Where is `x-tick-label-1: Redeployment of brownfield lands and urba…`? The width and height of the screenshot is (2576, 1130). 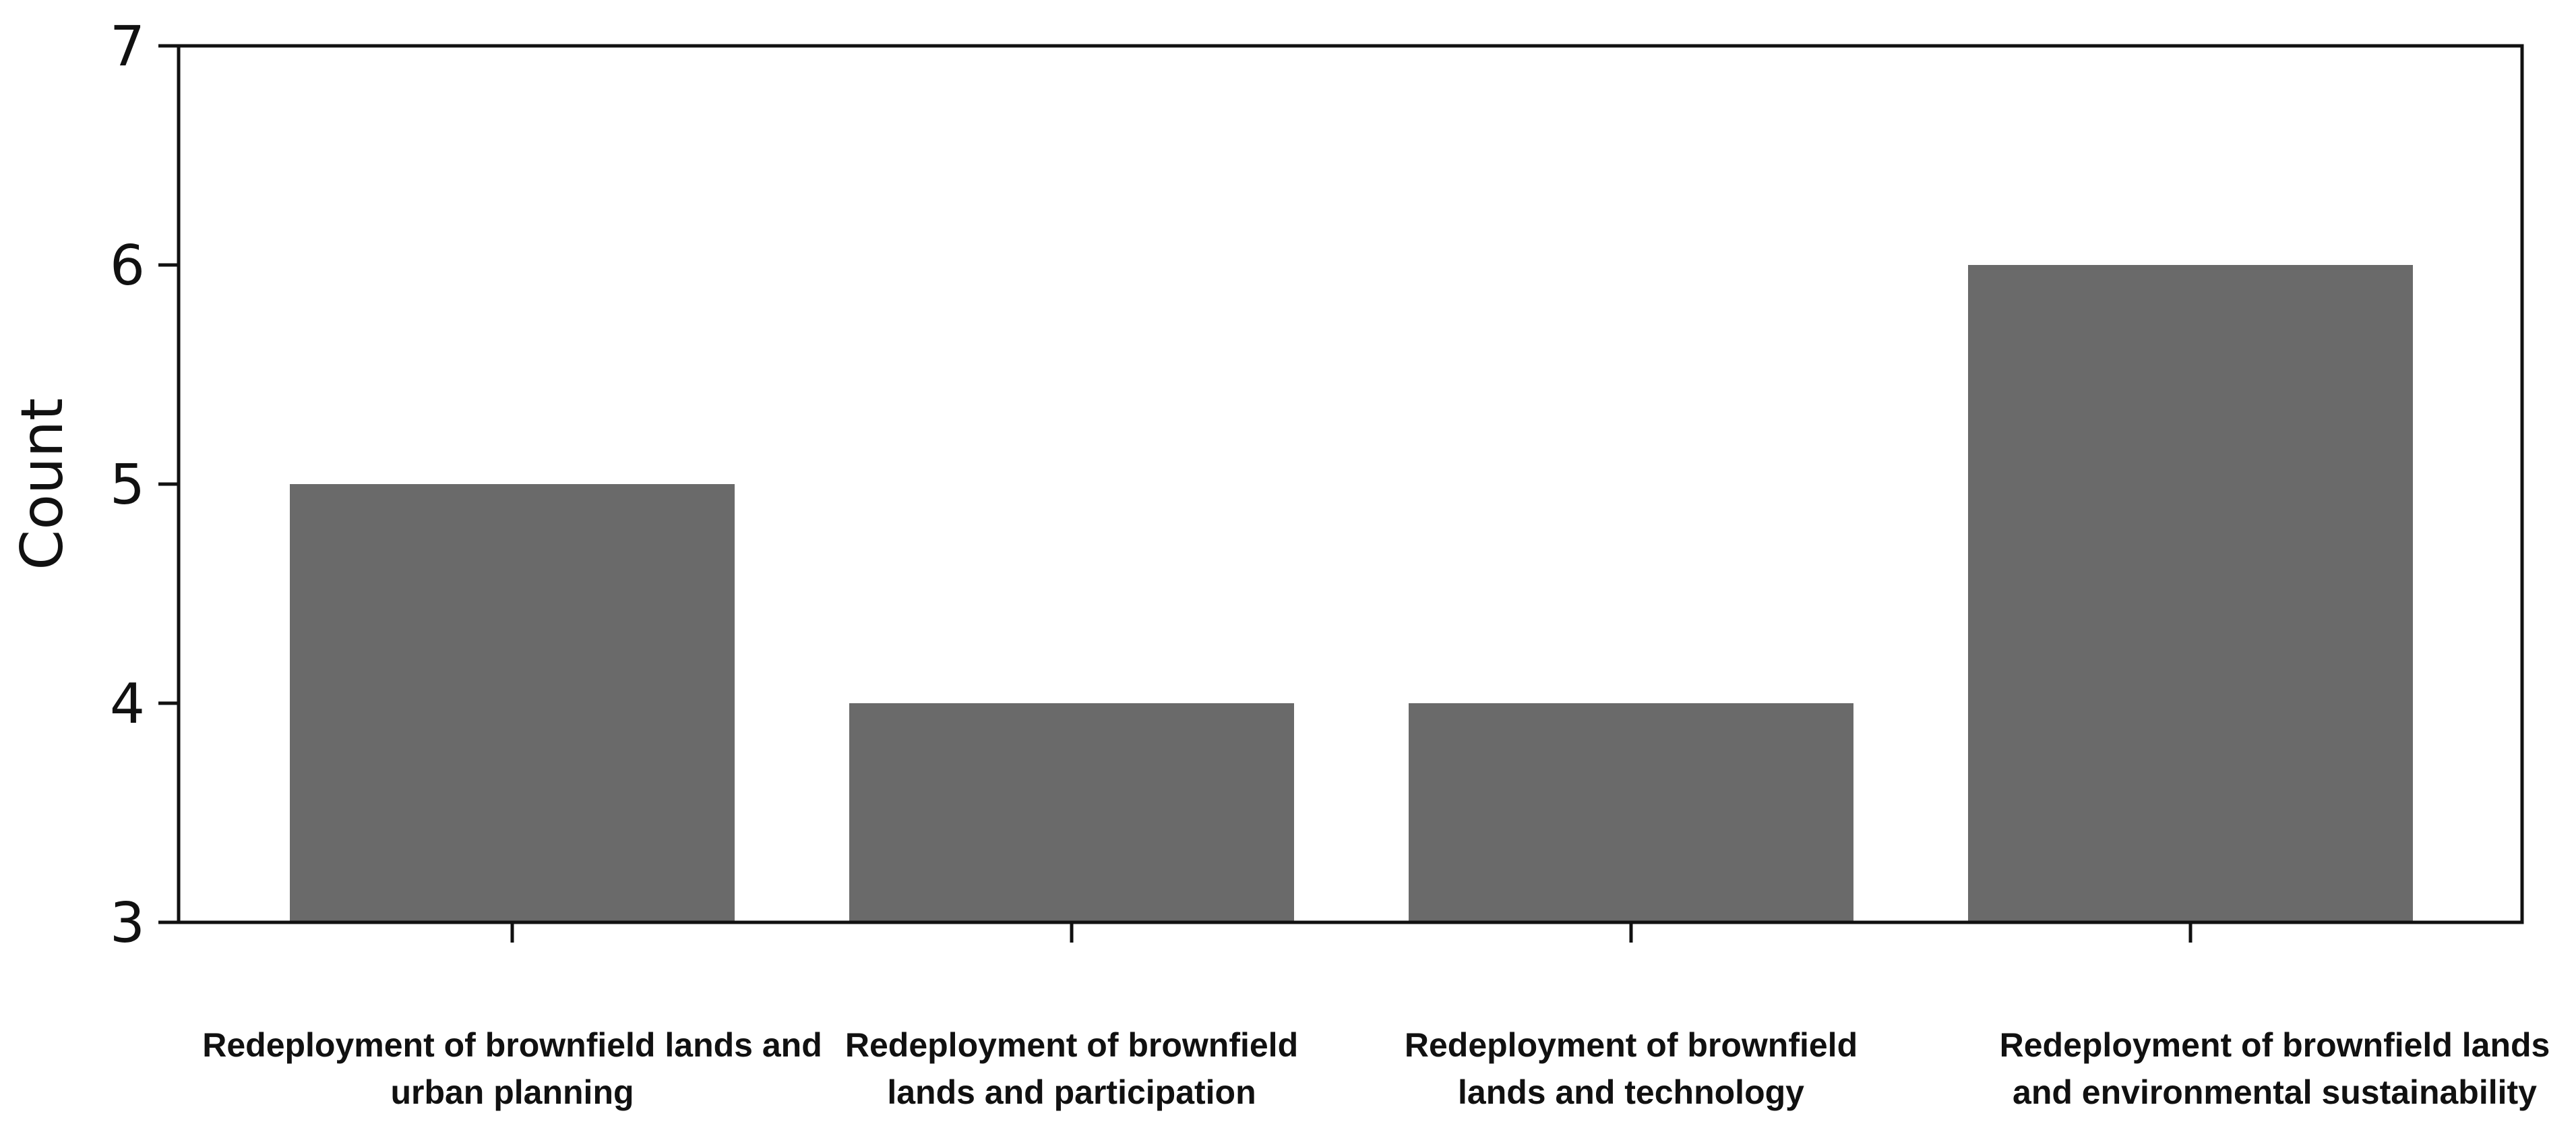
x-tick-label-1: Redeployment of brownfield lands and urba… is located at coordinates (512, 1068).